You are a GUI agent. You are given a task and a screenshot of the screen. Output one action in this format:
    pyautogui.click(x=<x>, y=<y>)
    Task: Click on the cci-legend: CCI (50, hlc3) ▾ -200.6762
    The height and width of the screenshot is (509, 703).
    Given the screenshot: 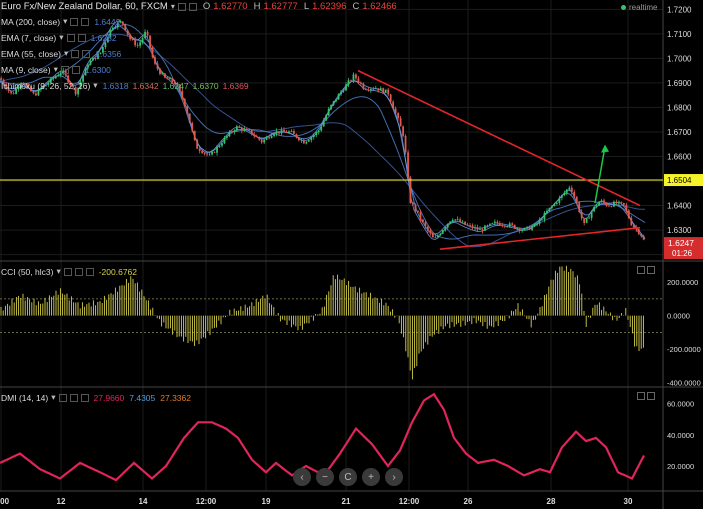 What is the action you would take?
    pyautogui.click(x=69, y=271)
    